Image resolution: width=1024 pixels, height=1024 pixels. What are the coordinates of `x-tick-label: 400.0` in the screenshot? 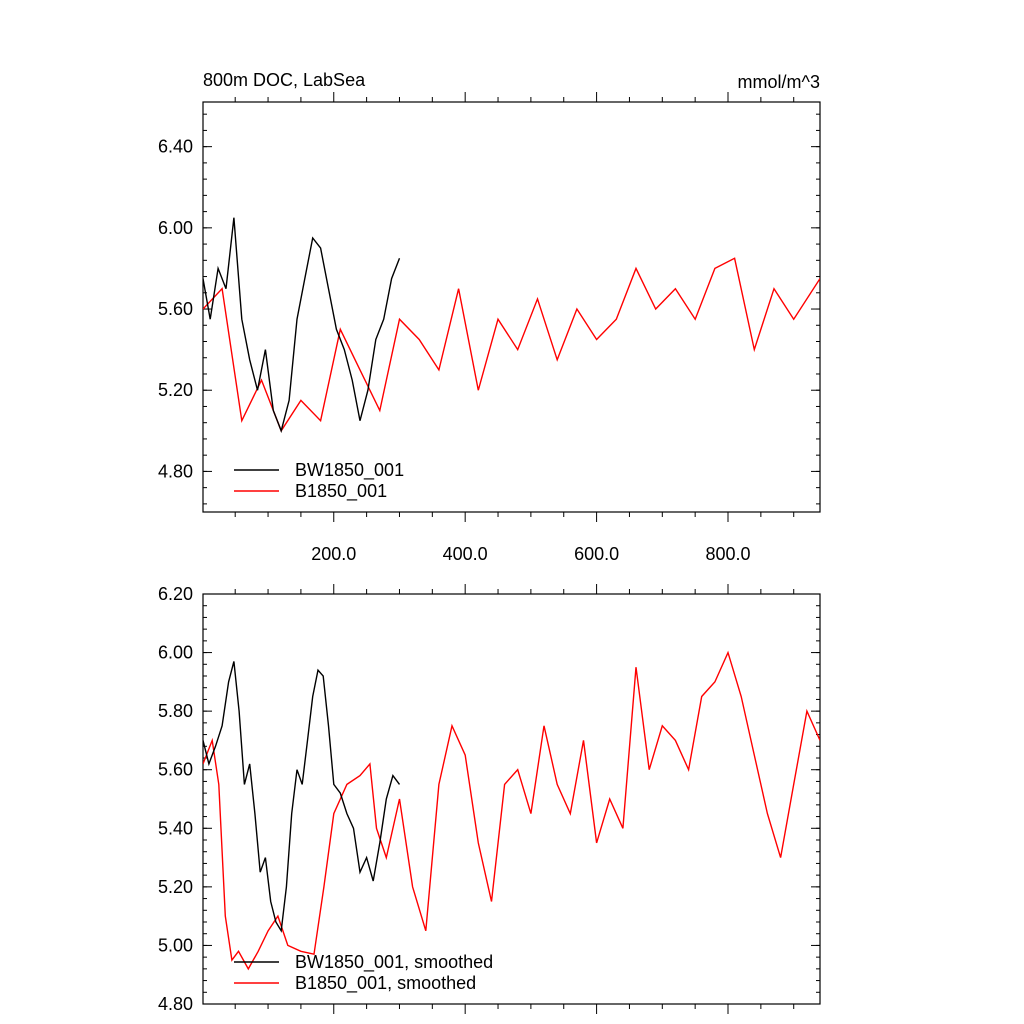 It's located at (465, 554).